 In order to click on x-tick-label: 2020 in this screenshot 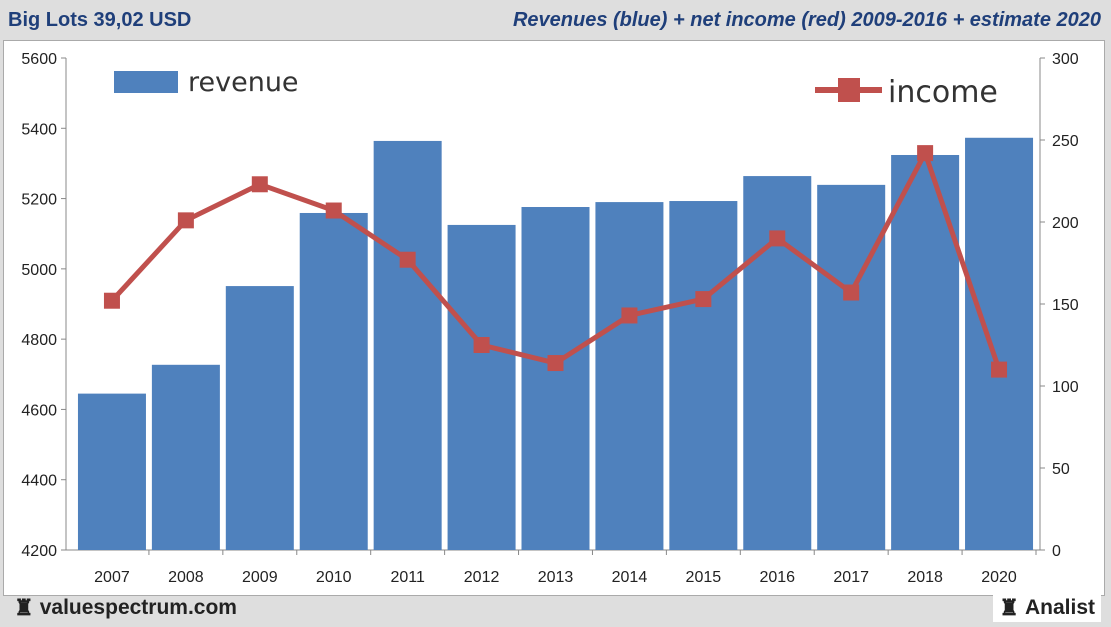, I will do `click(999, 577)`.